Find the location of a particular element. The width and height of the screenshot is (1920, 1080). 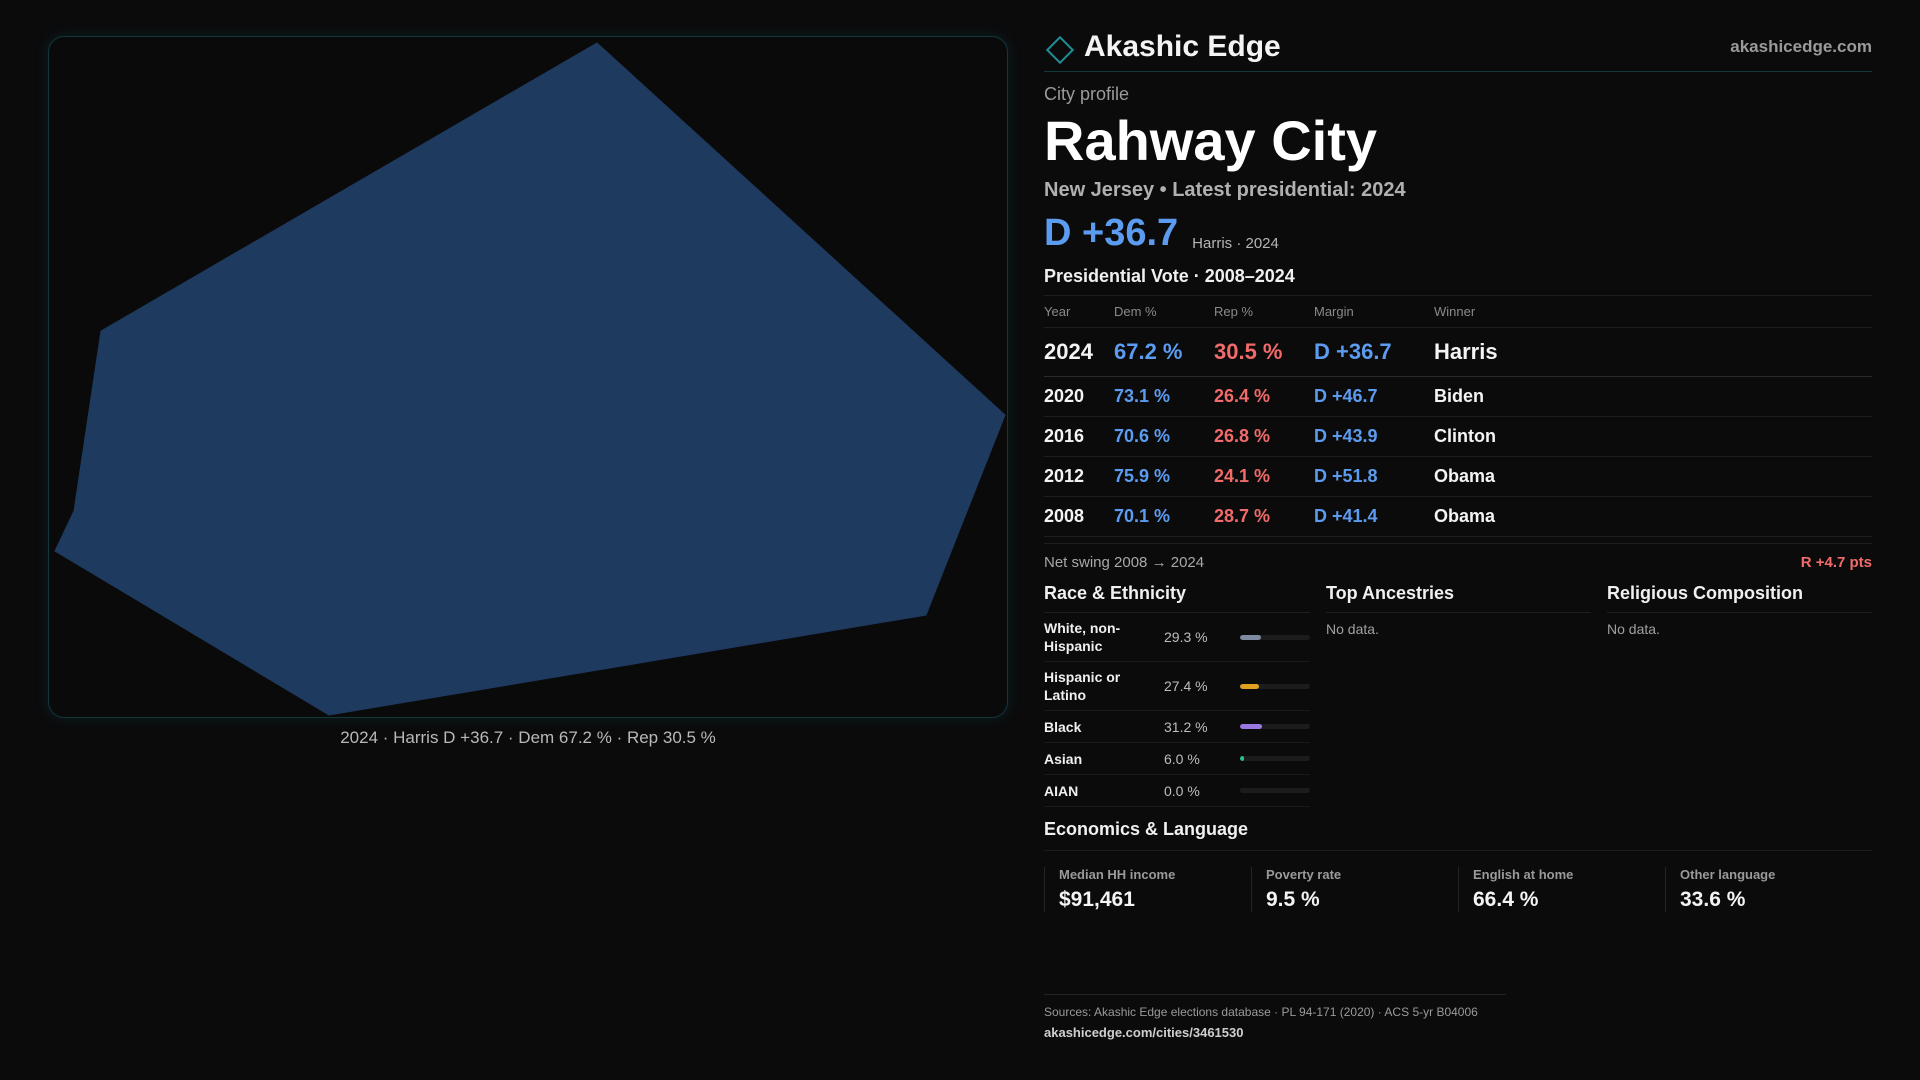

race-label: AIAN is located at coordinates (1061, 790).